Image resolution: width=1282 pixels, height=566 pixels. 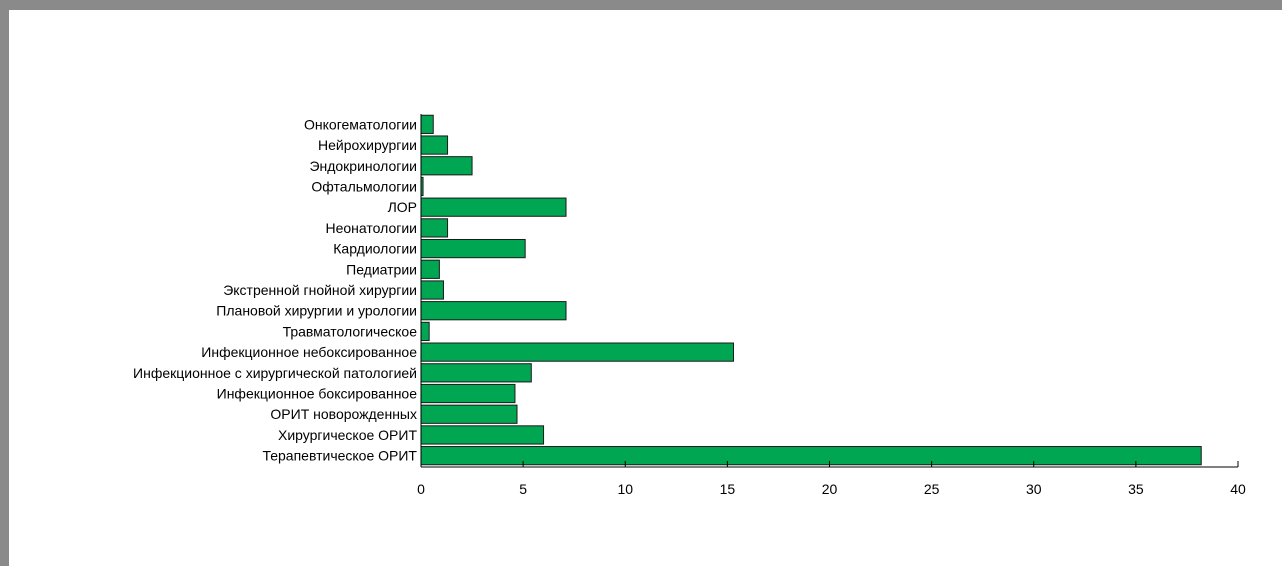 I want to click on category-label: Эндокринологии, so click(x=363, y=166).